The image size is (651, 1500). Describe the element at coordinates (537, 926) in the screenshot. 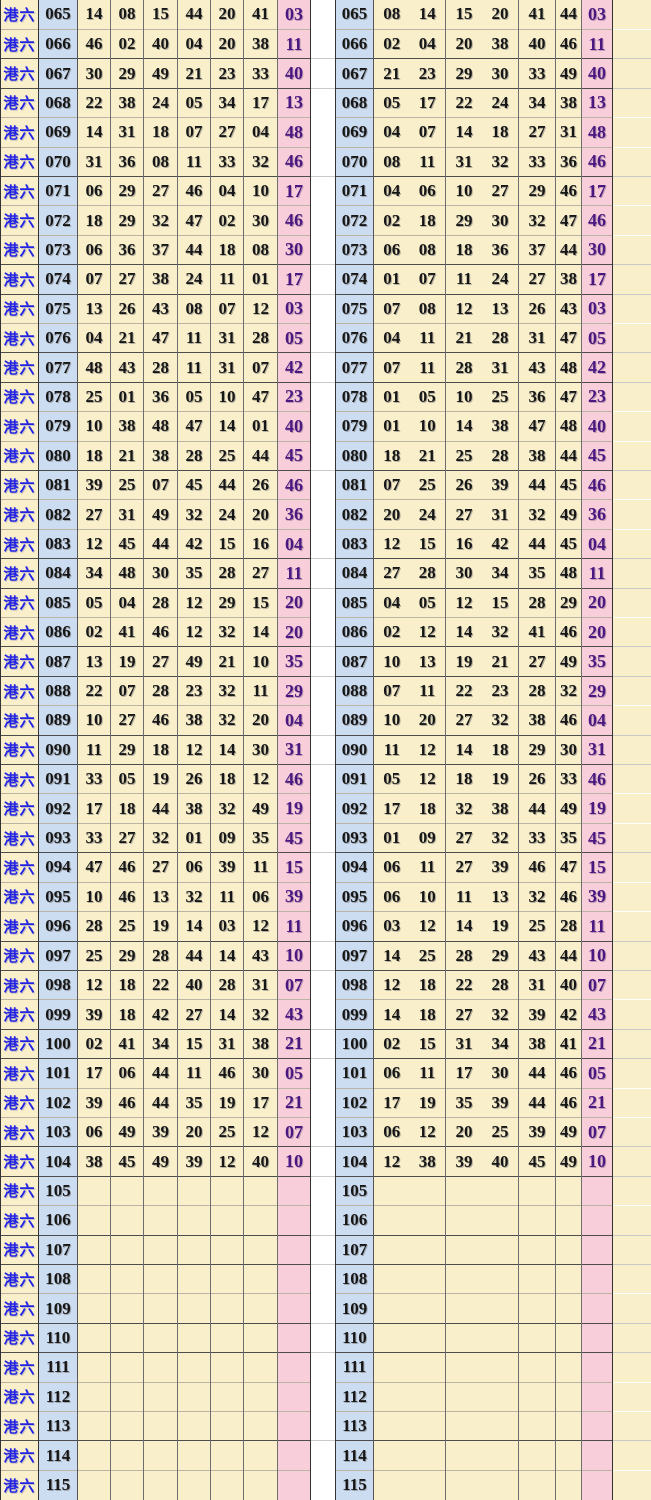

I see `sorted-number-cell: 25` at that location.